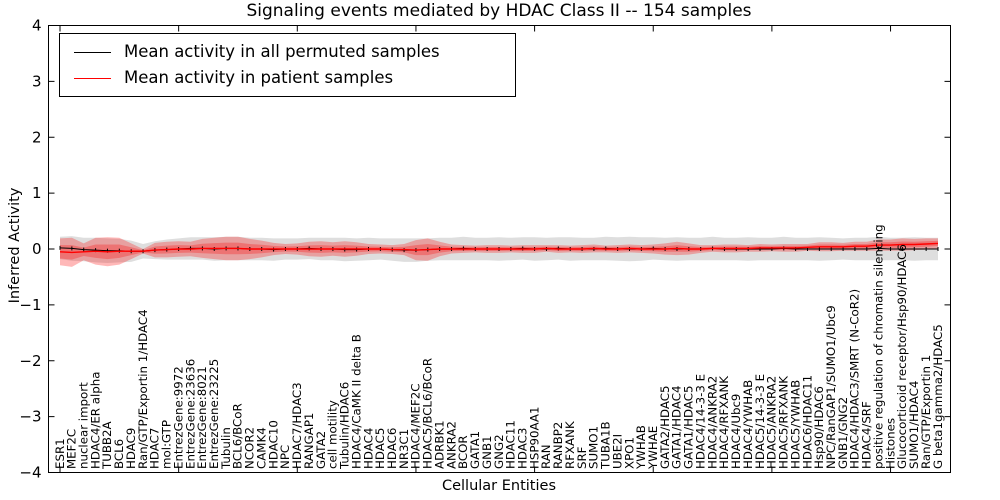 Image resolution: width=1000 pixels, height=500 pixels. I want to click on x-category-label: BCL6/BCoR, so click(238, 436).